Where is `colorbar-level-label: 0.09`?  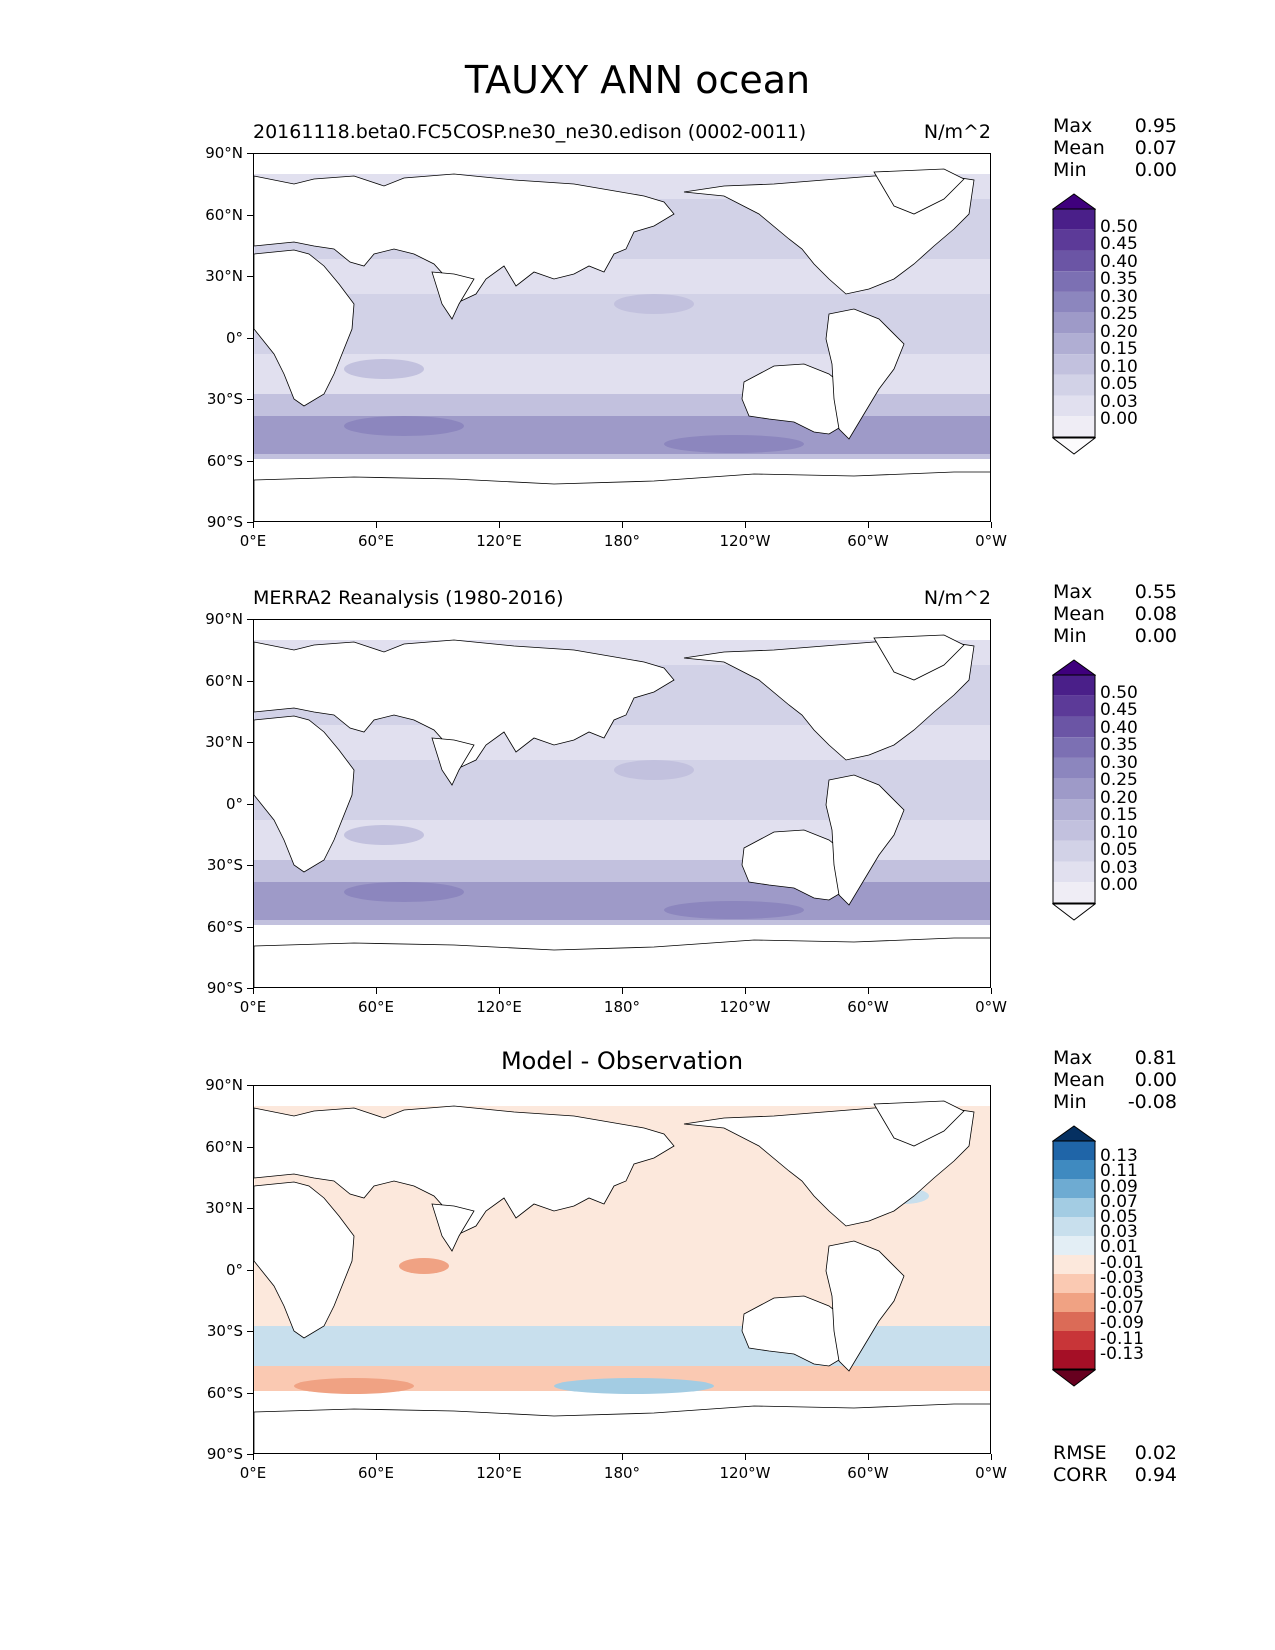 colorbar-level-label: 0.09 is located at coordinates (1119, 1186).